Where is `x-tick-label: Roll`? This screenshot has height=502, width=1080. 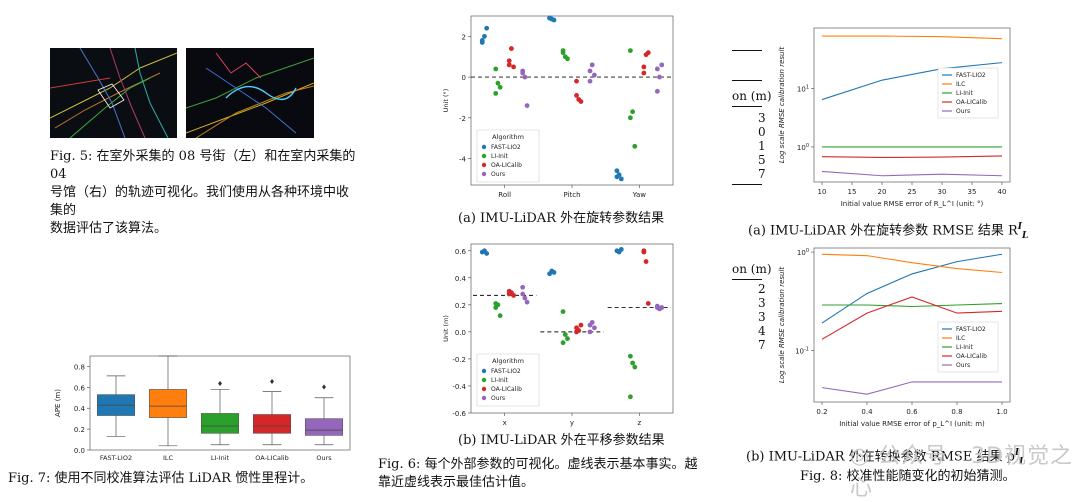 x-tick-label: Roll is located at coordinates (504, 195).